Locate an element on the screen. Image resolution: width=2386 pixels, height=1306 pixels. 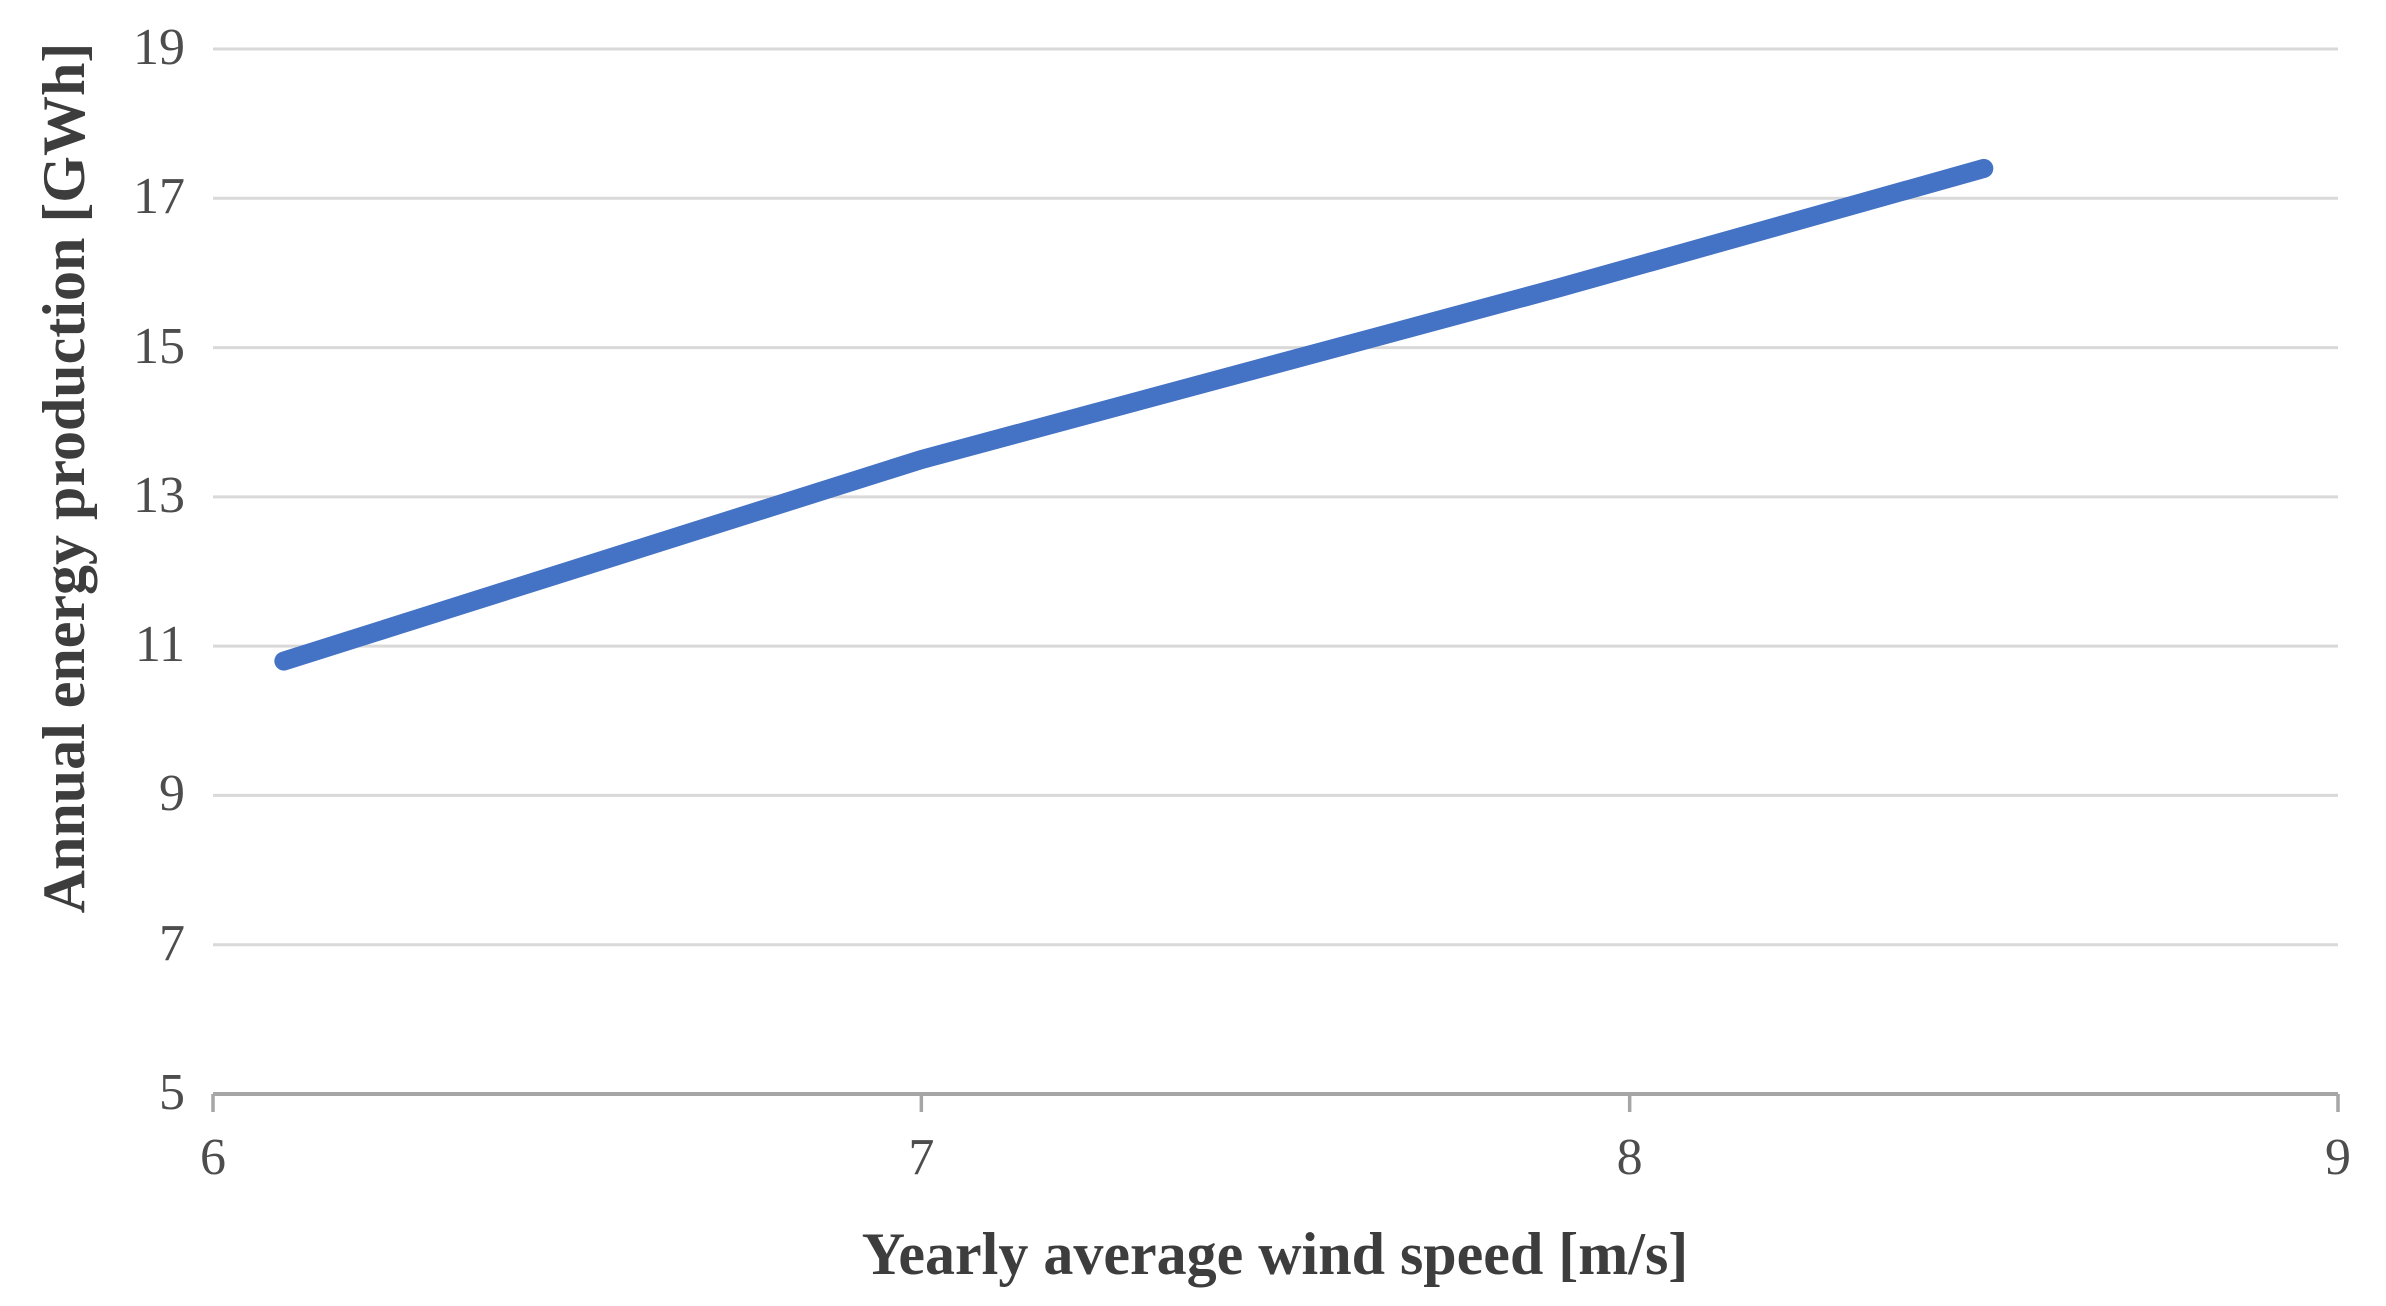
y-tick-label: 15 is located at coordinates (159, 346).